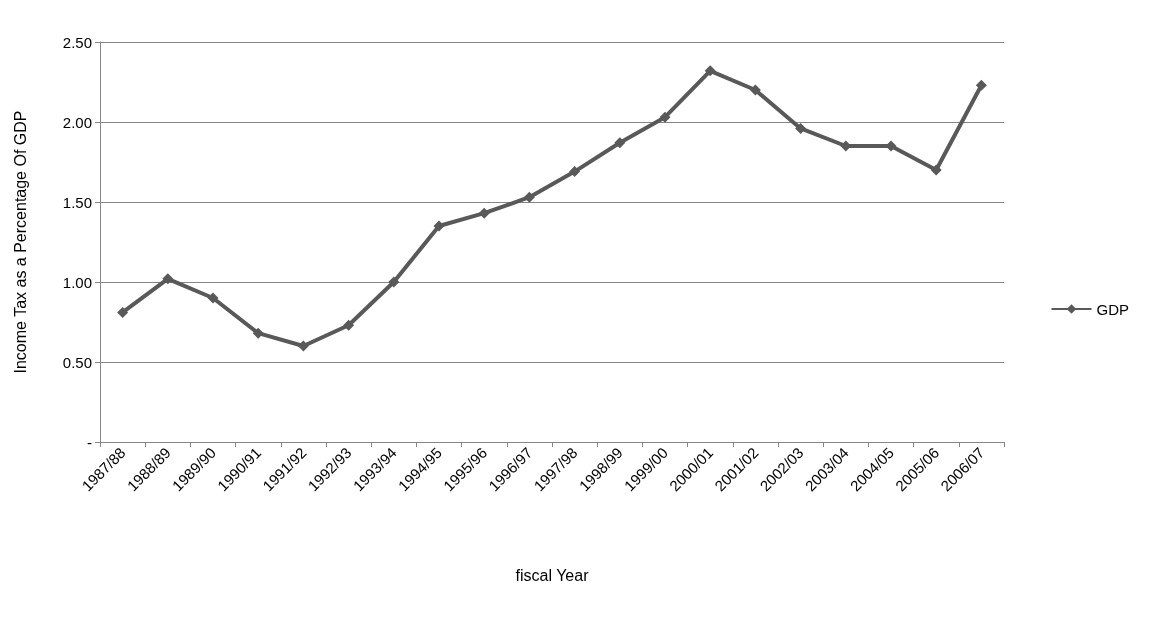  Describe the element at coordinates (77, 282) in the screenshot. I see `y-tick-label: 1.00` at that location.